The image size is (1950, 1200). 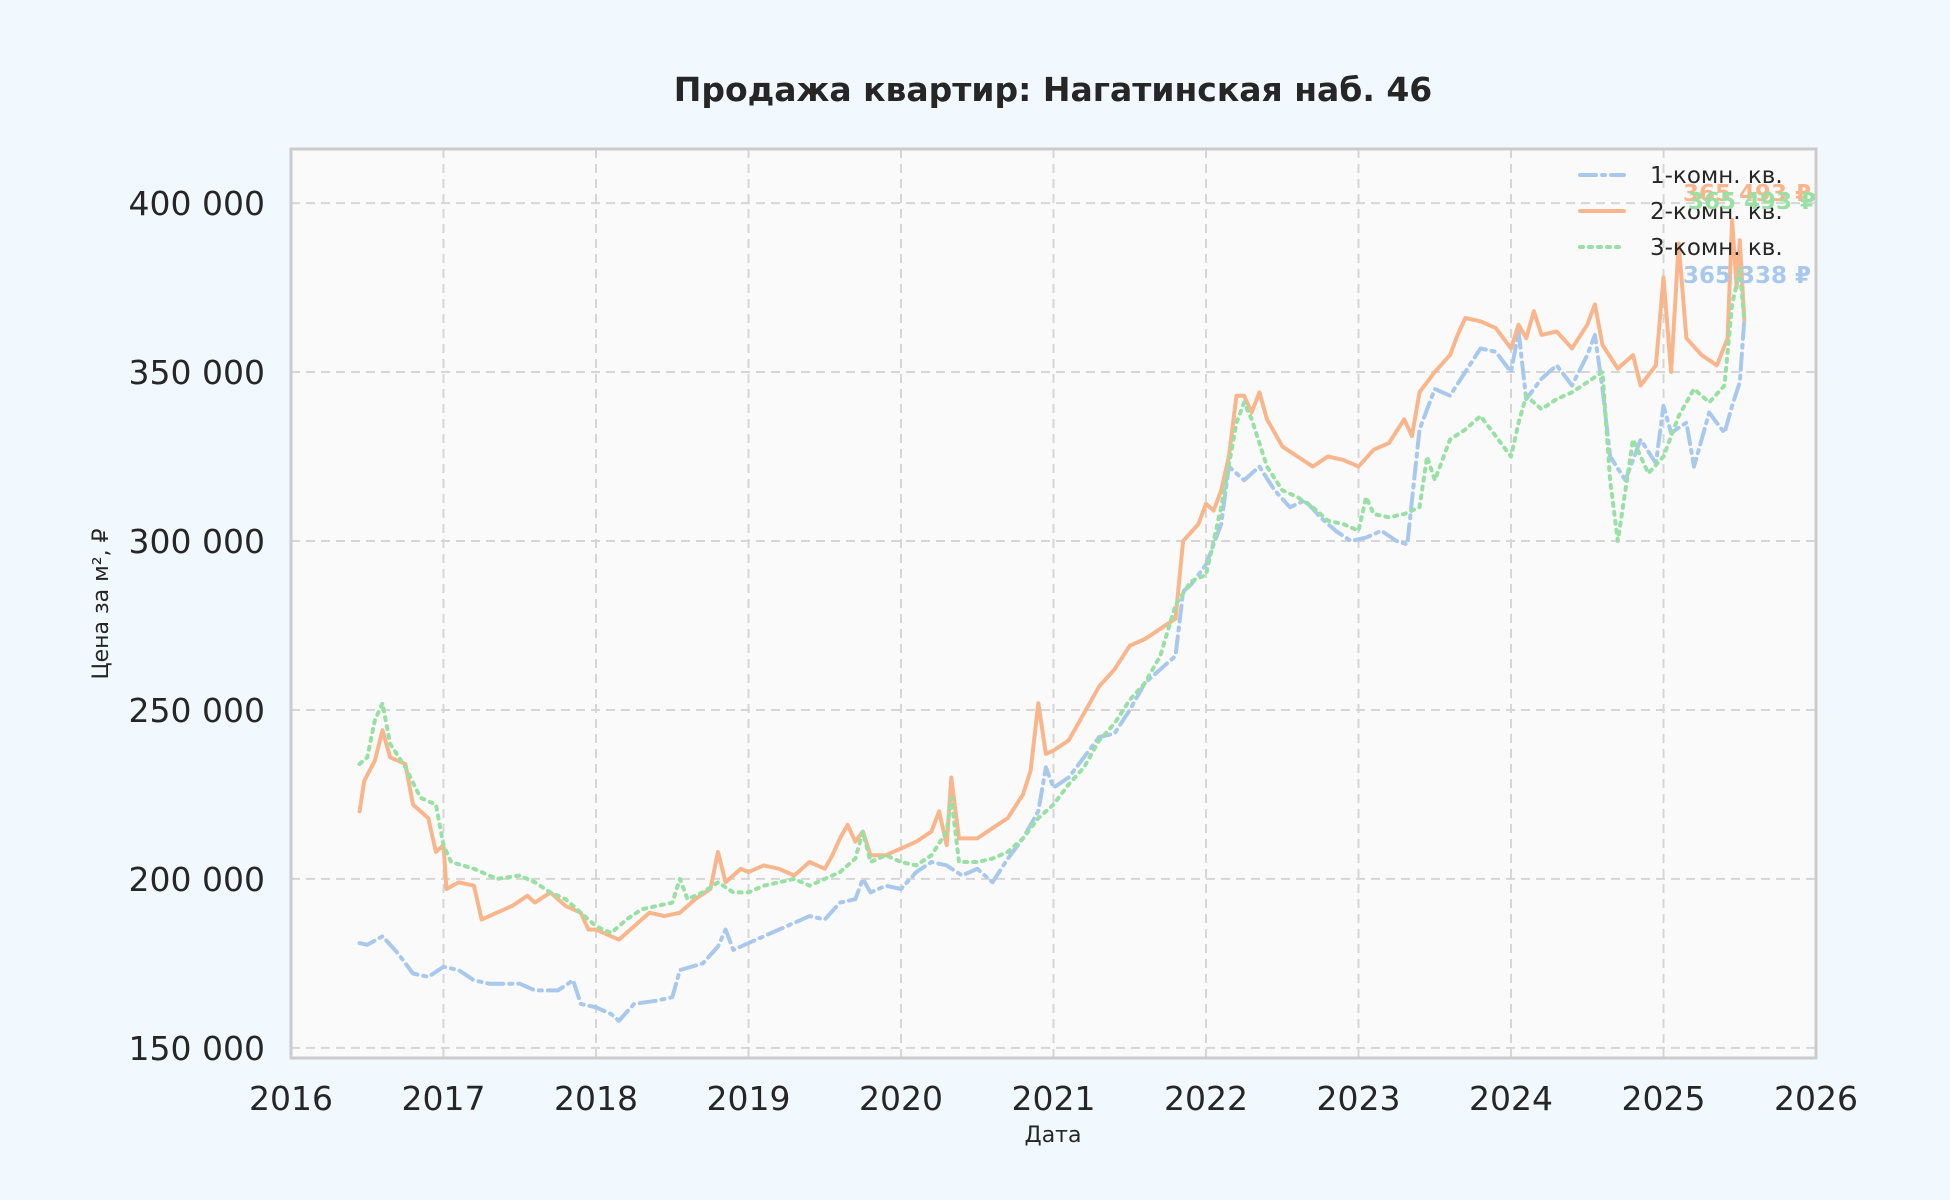 I want to click on x-tick-label: 2025, so click(x=1664, y=1098).